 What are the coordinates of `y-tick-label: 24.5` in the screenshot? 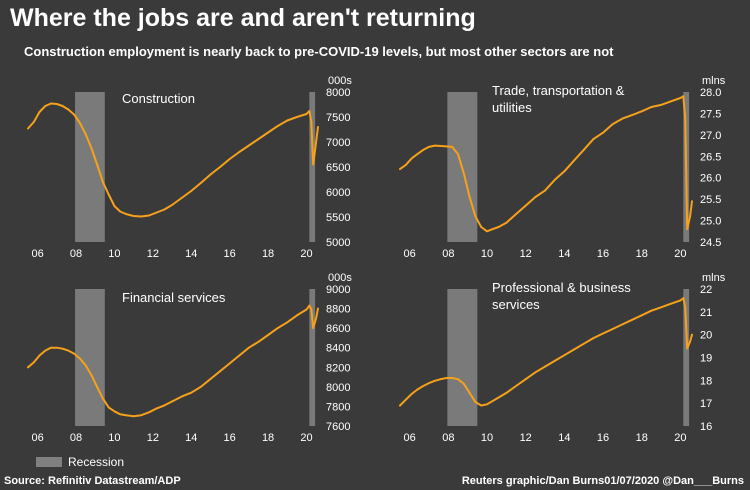 It's located at (710, 243).